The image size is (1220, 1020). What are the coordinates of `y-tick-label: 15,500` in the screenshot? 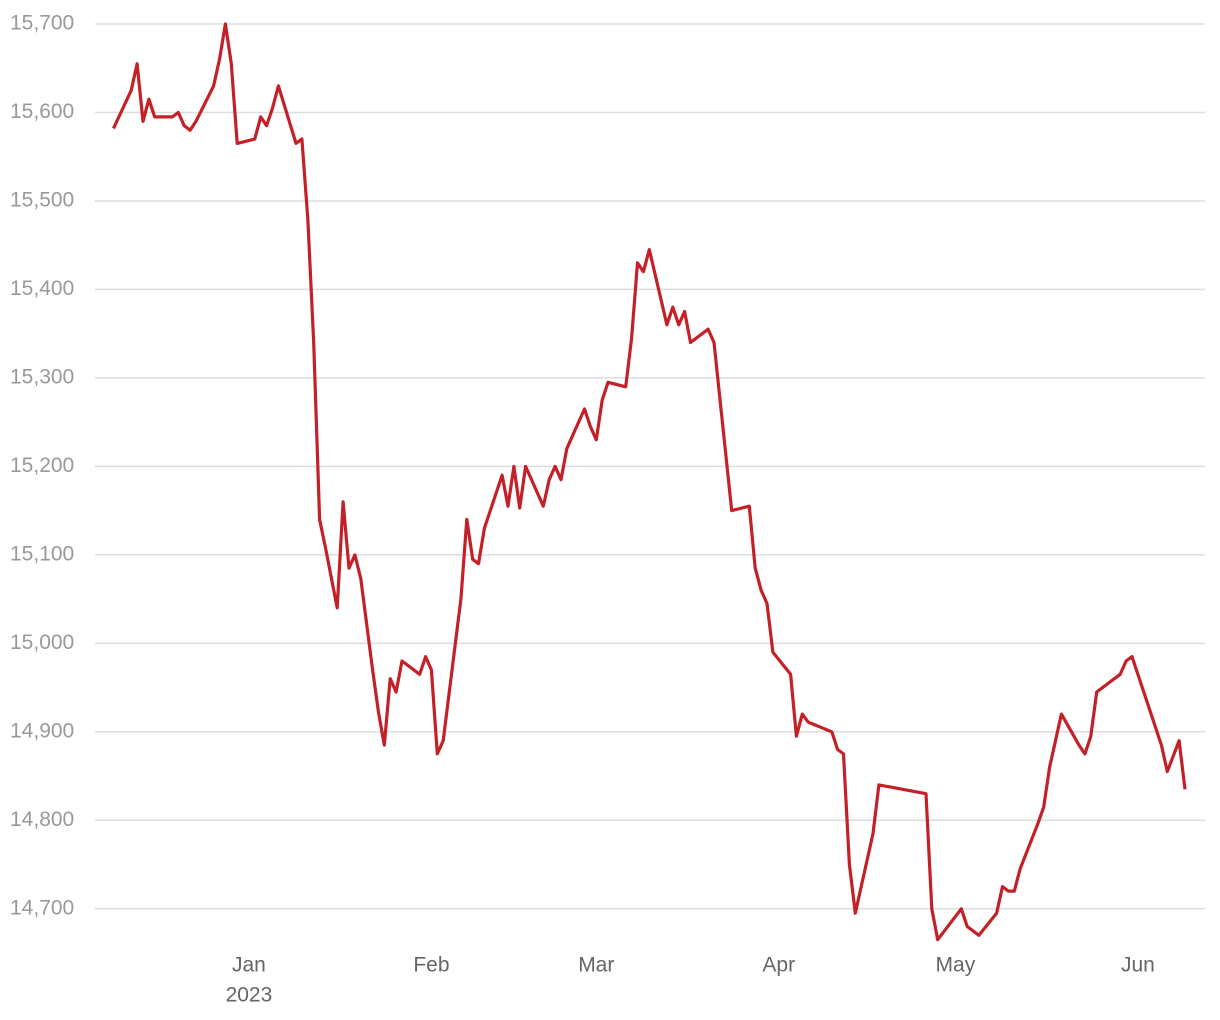 It's located at (42, 199).